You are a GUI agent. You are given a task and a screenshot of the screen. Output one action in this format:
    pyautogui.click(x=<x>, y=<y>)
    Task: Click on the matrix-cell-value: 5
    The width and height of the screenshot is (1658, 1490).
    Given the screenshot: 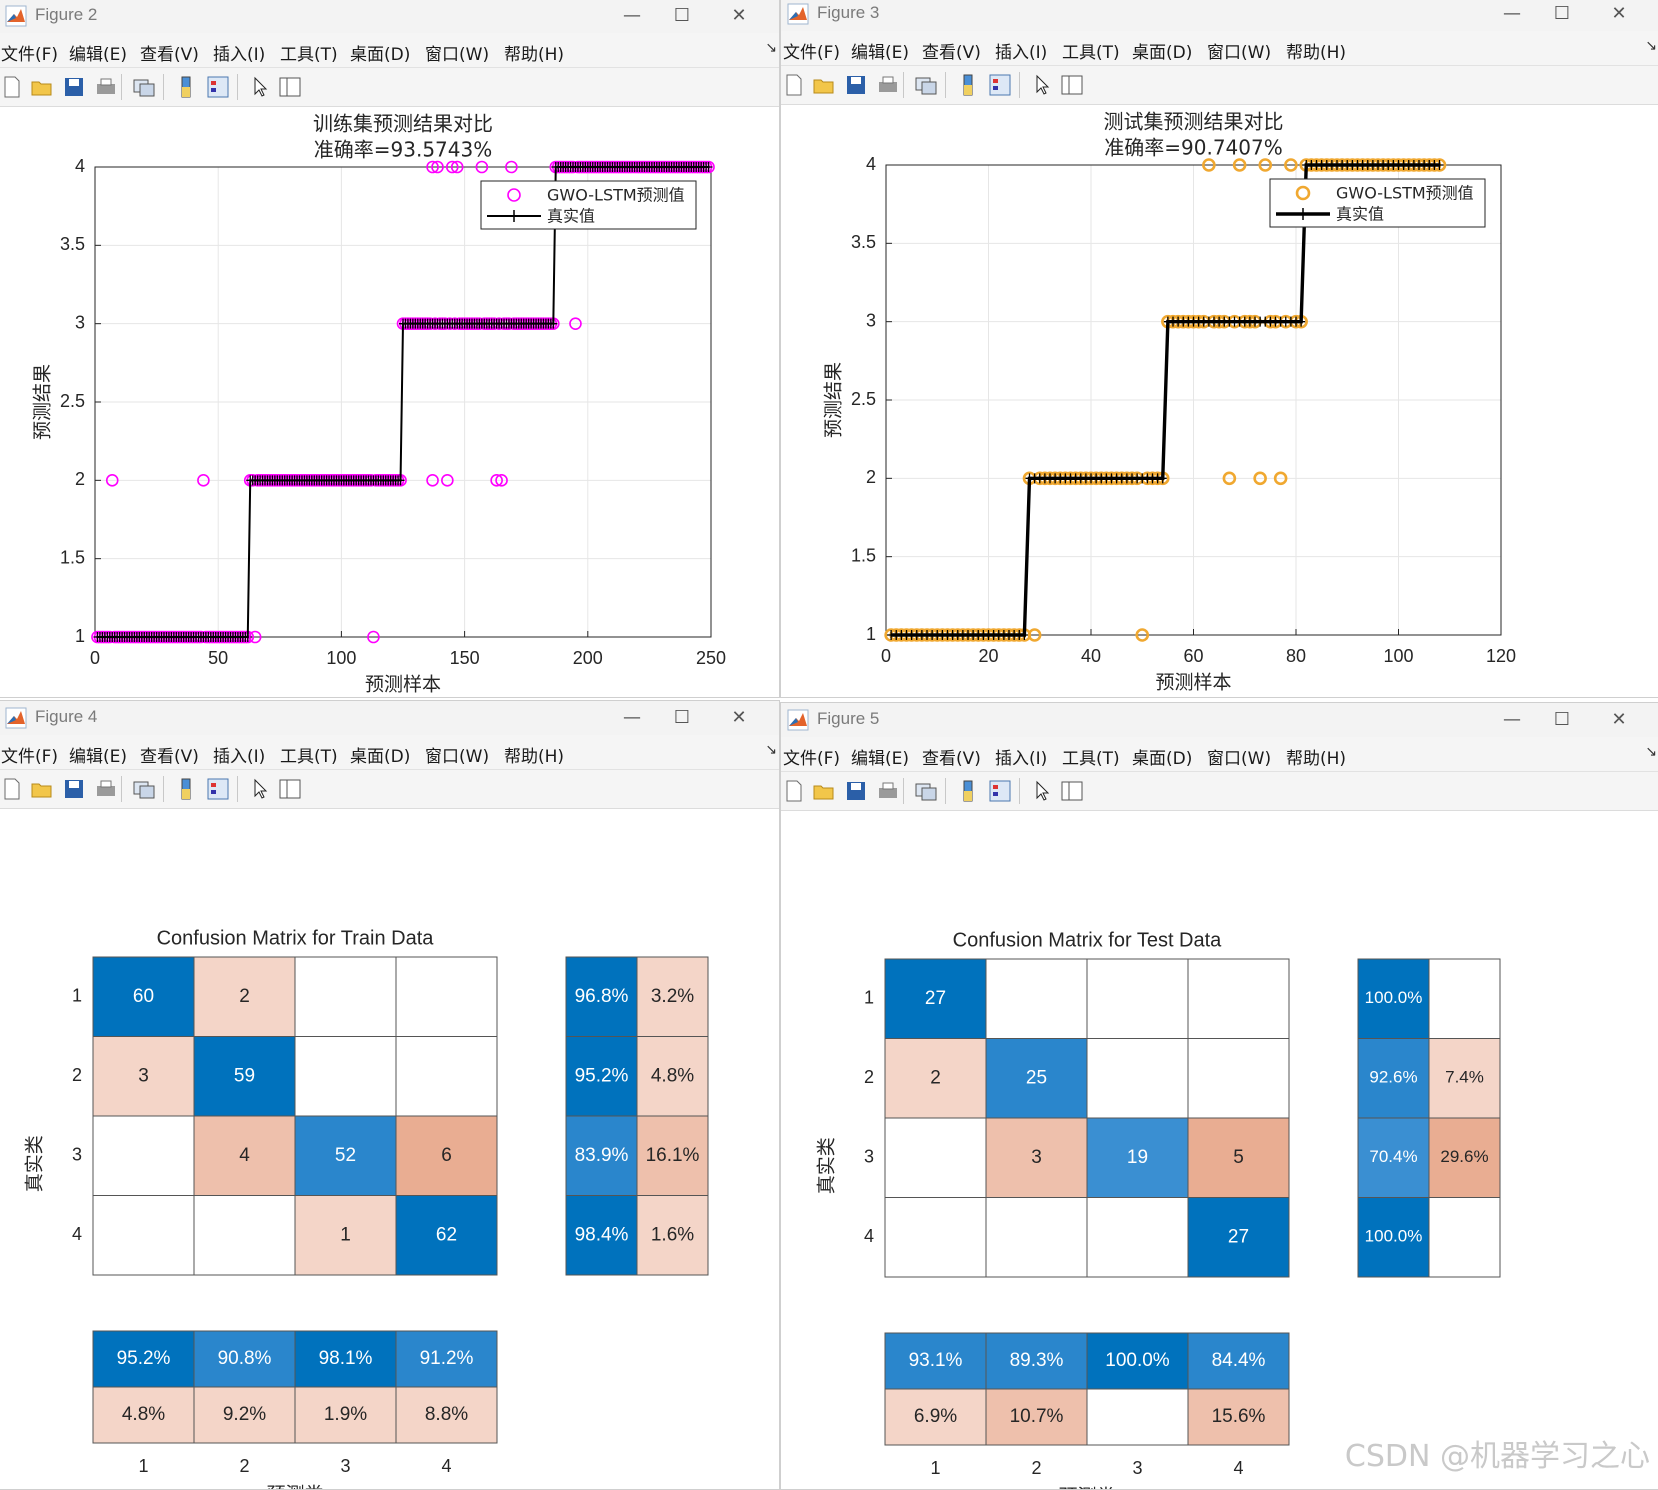 What is the action you would take?
    pyautogui.click(x=1238, y=1157)
    